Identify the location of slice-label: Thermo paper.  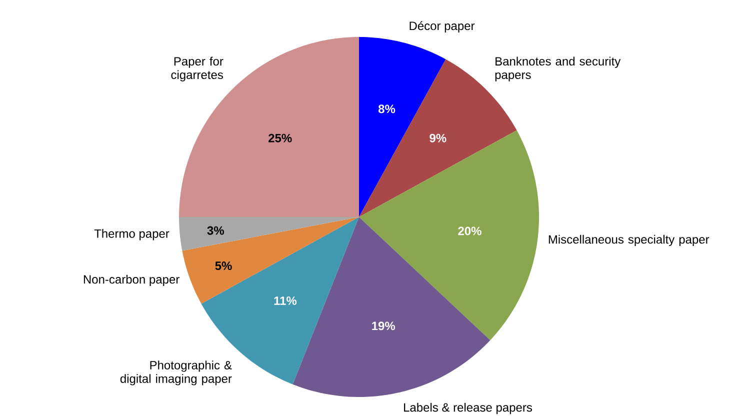
(132, 234).